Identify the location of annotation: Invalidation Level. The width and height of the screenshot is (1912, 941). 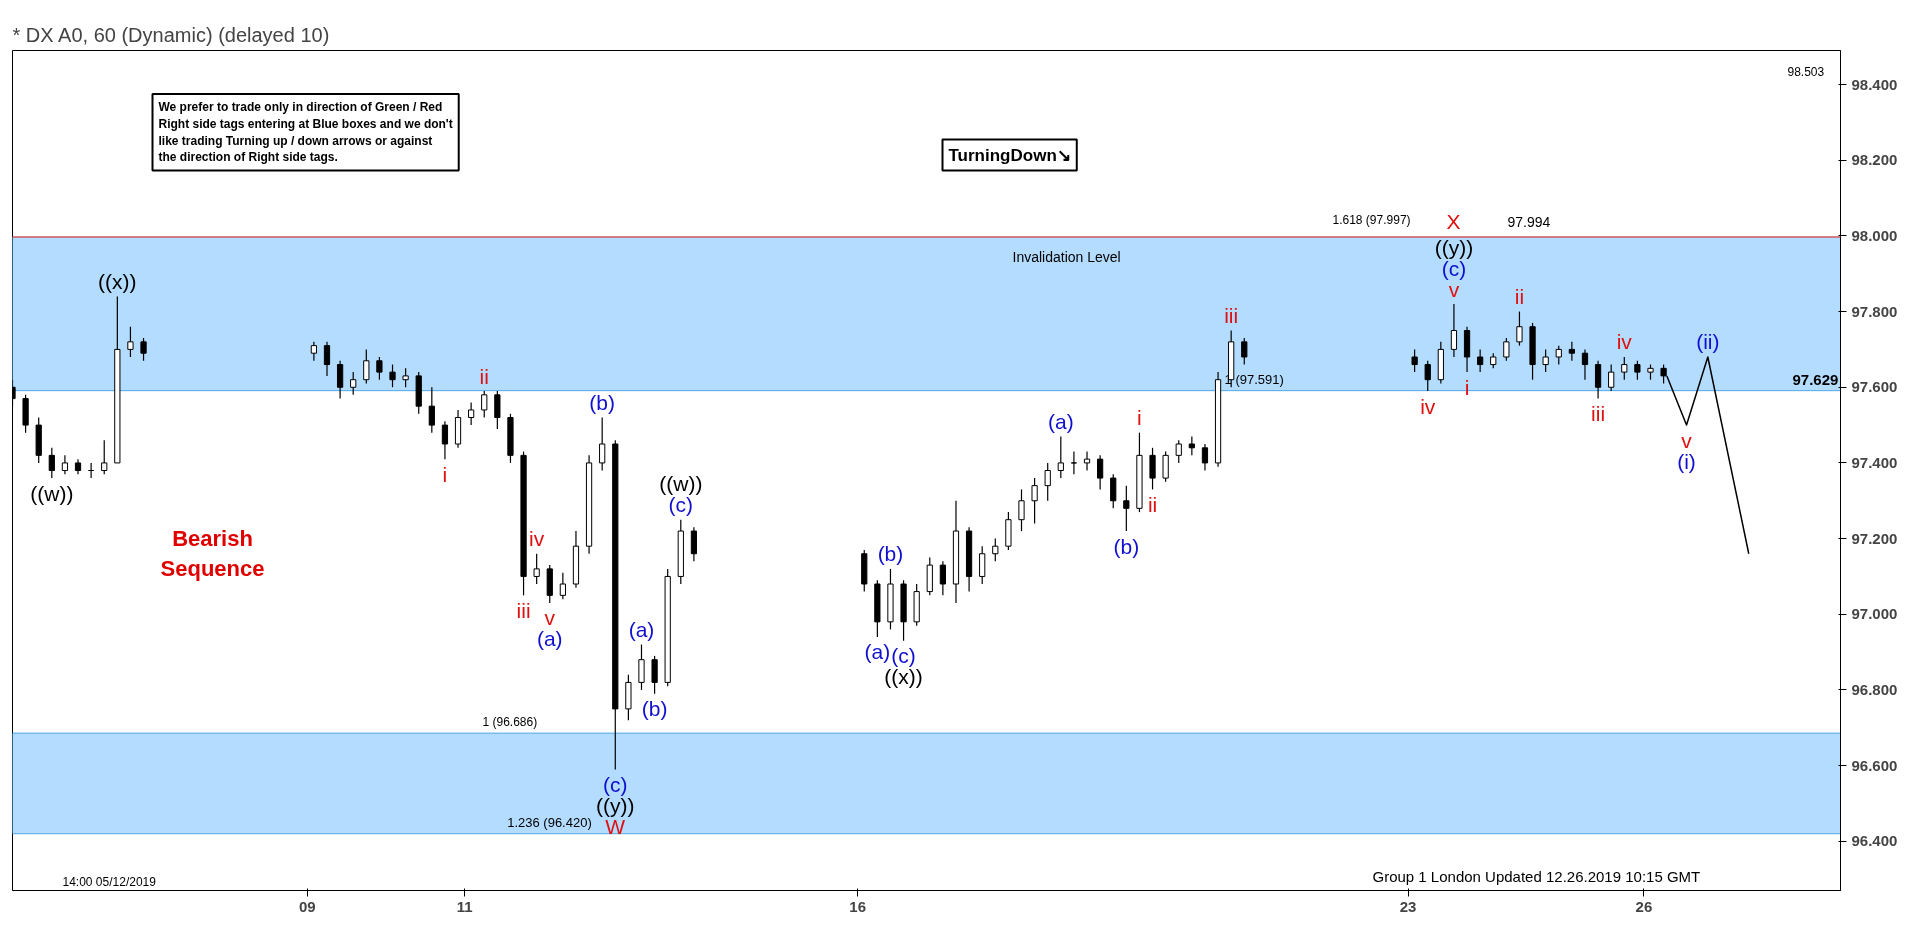
(1066, 256).